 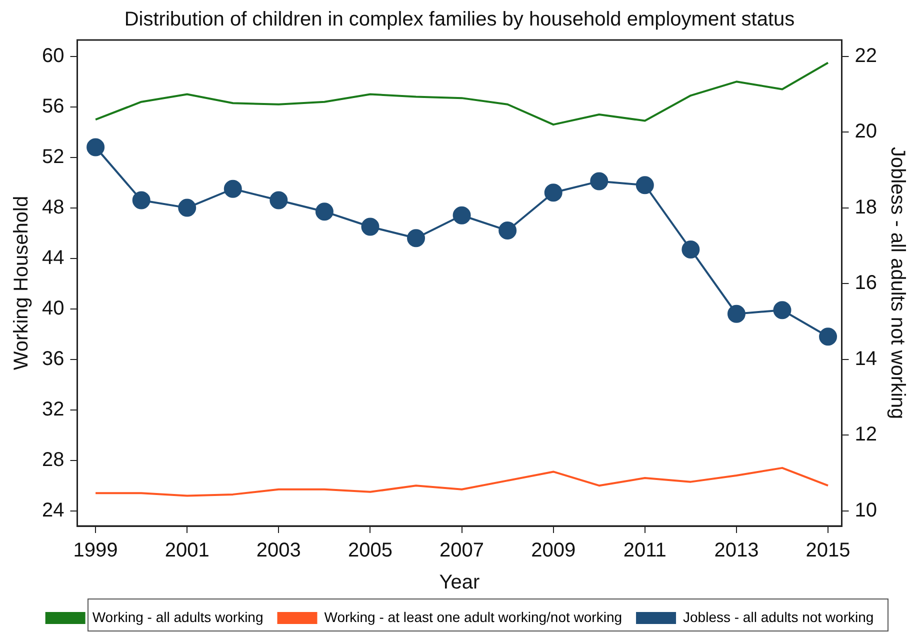 I want to click on x-tick-label: 2013, so click(x=736, y=551).